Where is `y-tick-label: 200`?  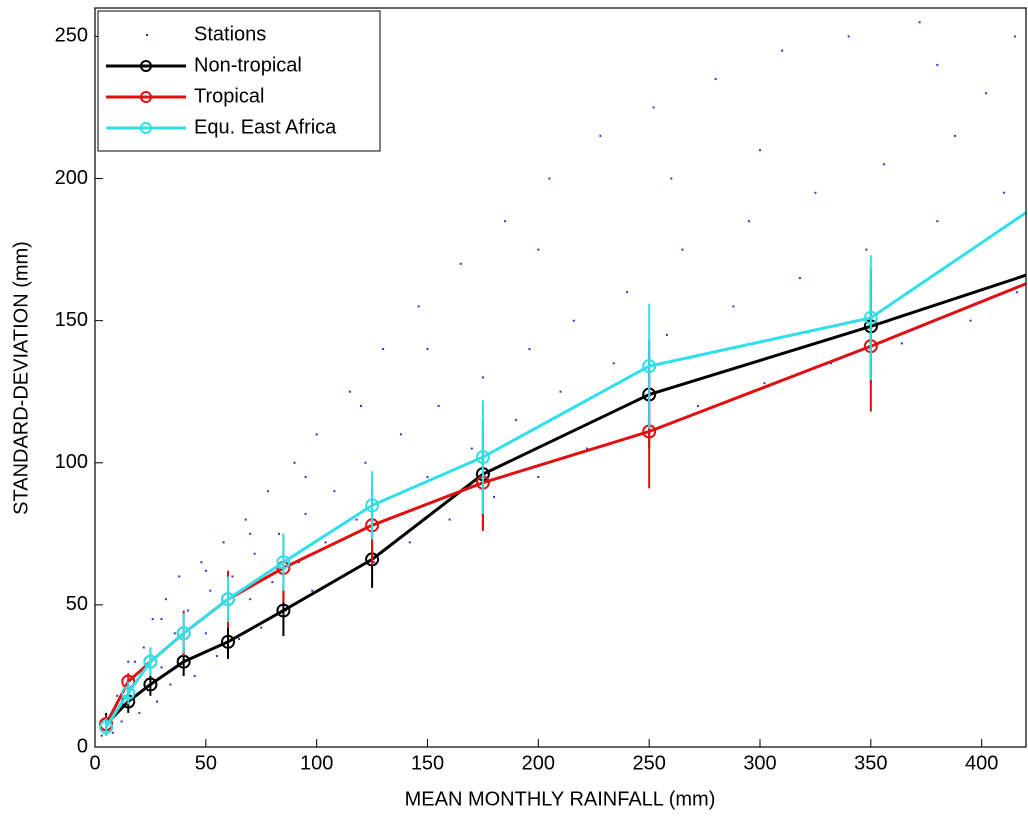 y-tick-label: 200 is located at coordinates (71, 178).